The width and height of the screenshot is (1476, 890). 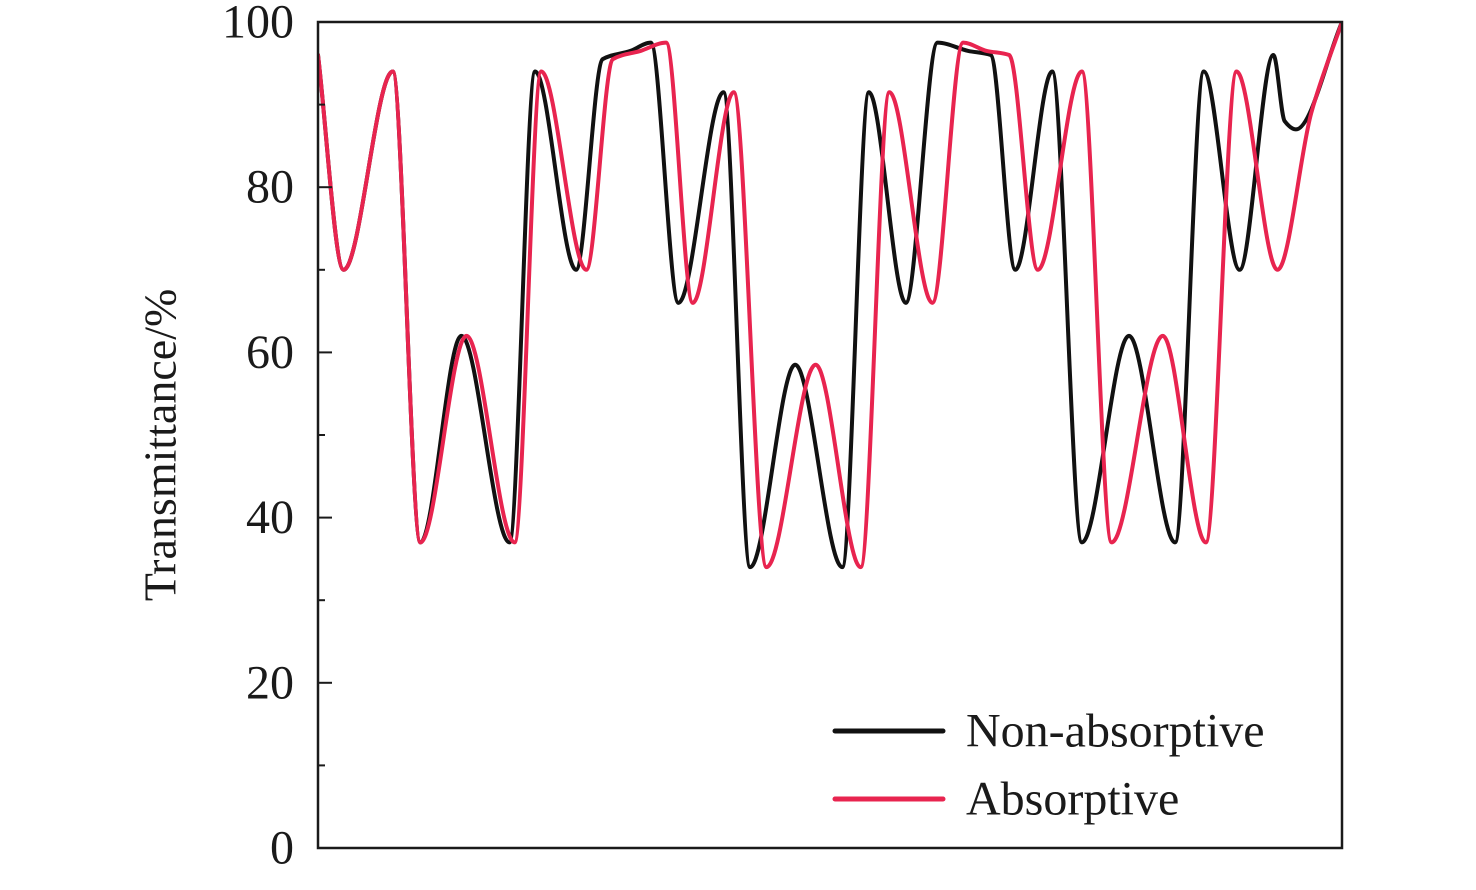 What do you see at coordinates (282, 848) in the screenshot?
I see `y-tick-label-0: 0` at bounding box center [282, 848].